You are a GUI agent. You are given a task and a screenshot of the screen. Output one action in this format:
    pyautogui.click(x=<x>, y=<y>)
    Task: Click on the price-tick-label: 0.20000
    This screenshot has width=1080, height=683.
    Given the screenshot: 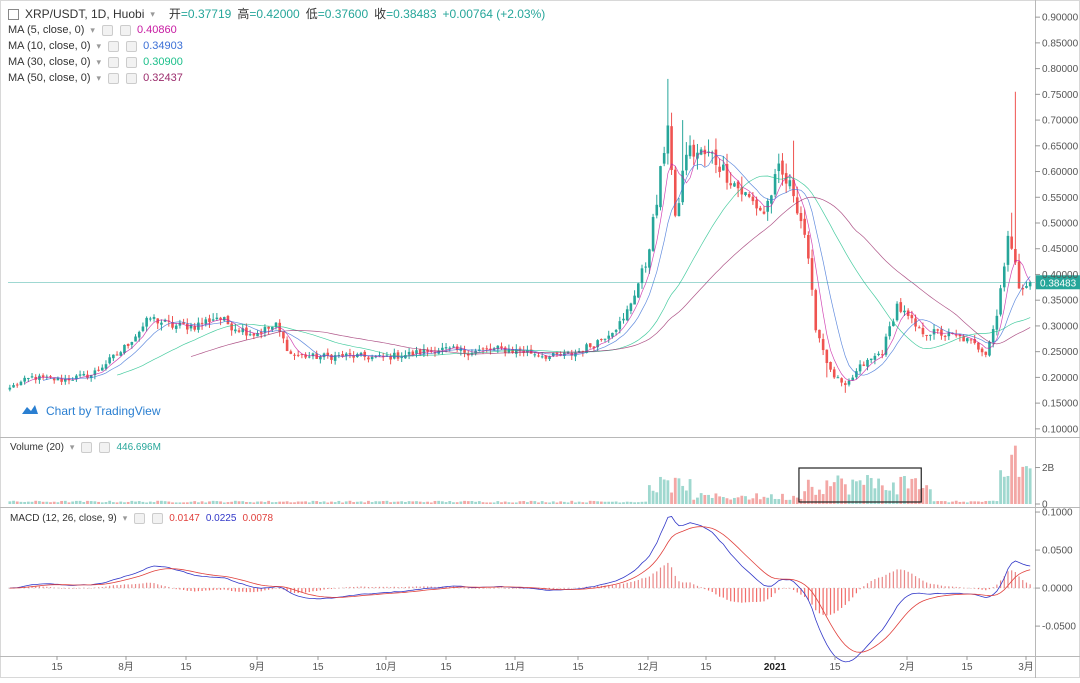 What is the action you would take?
    pyautogui.click(x=1060, y=378)
    